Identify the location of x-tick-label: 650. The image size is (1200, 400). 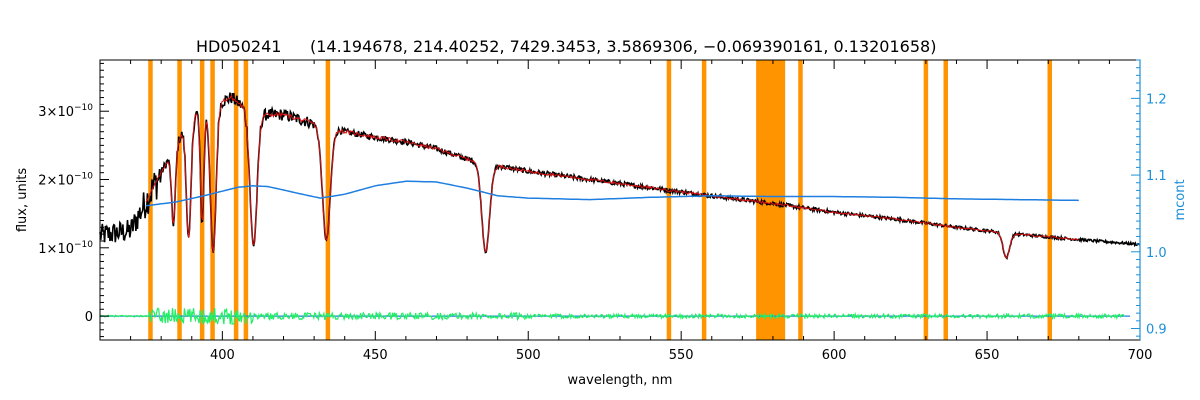
(987, 355).